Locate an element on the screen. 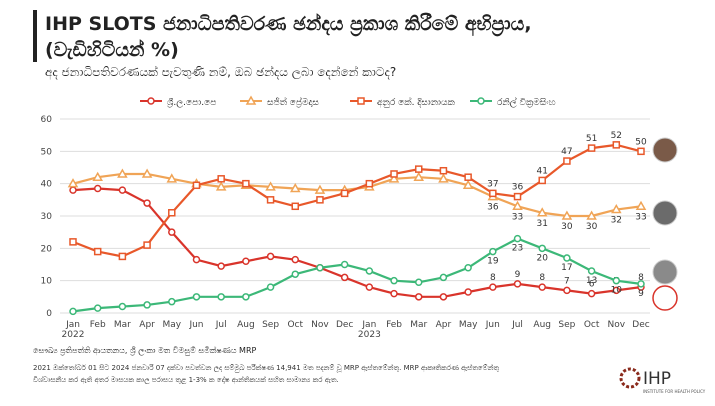 This screenshot has width=715, height=406. value-label: 52 is located at coordinates (616, 136).